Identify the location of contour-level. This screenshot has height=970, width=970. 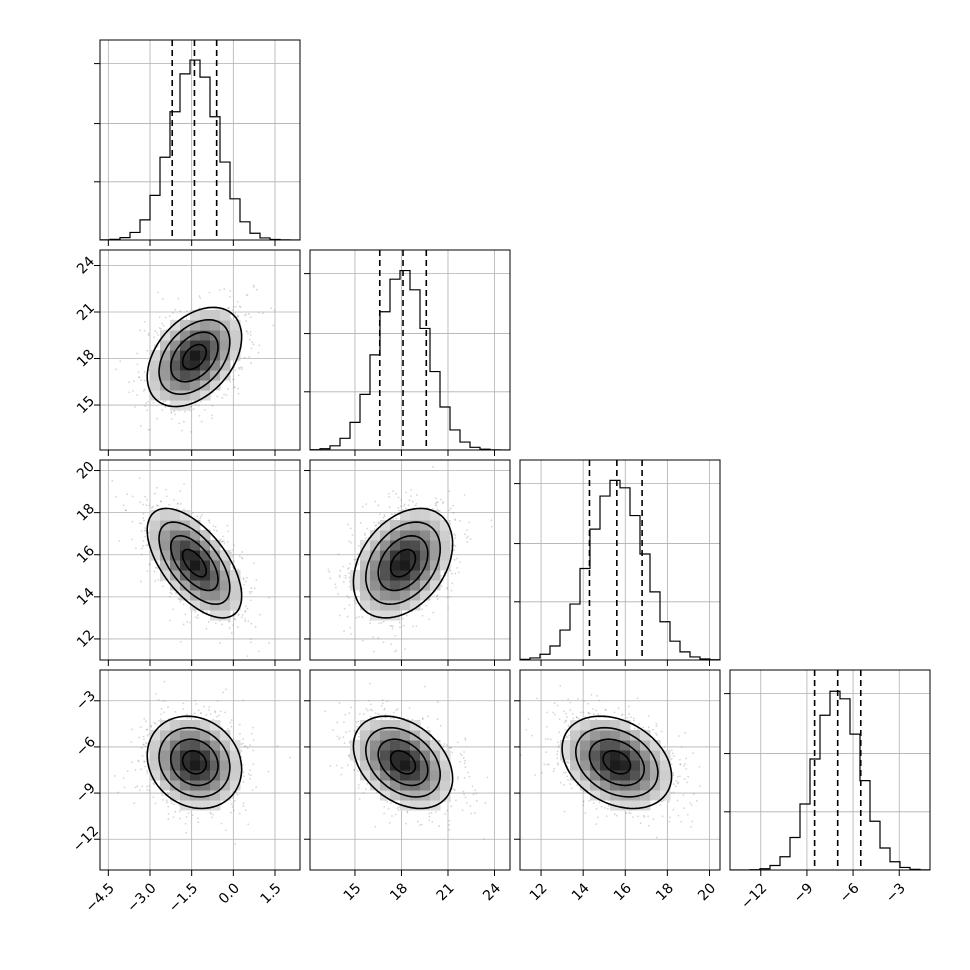
(194, 357).